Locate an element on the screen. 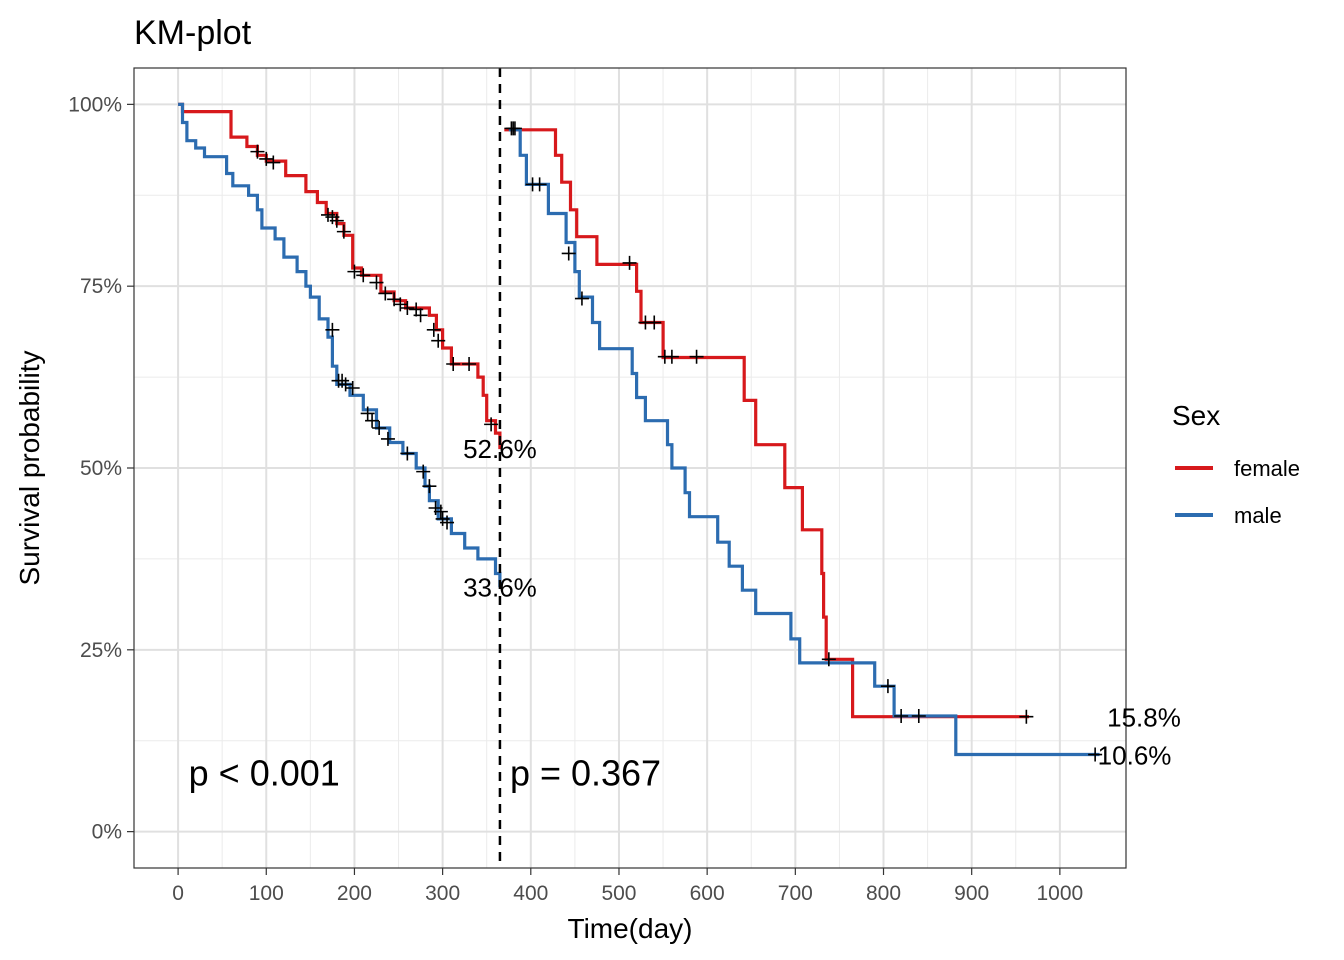  legend-title: Sex is located at coordinates (1196, 415).